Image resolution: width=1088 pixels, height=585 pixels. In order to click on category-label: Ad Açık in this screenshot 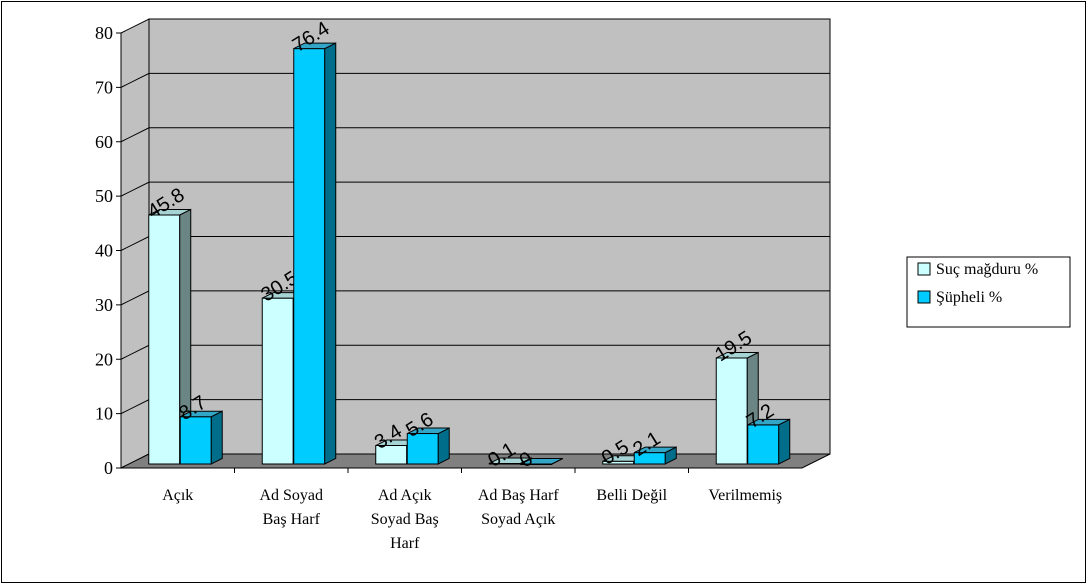, I will do `click(405, 495)`.